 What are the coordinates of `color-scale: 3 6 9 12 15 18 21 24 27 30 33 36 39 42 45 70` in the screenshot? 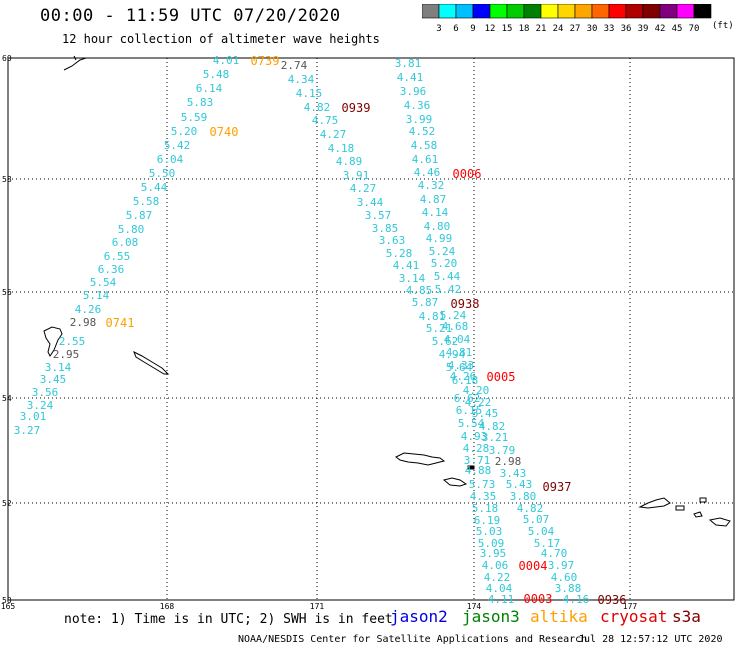 It's located at (567, 19).